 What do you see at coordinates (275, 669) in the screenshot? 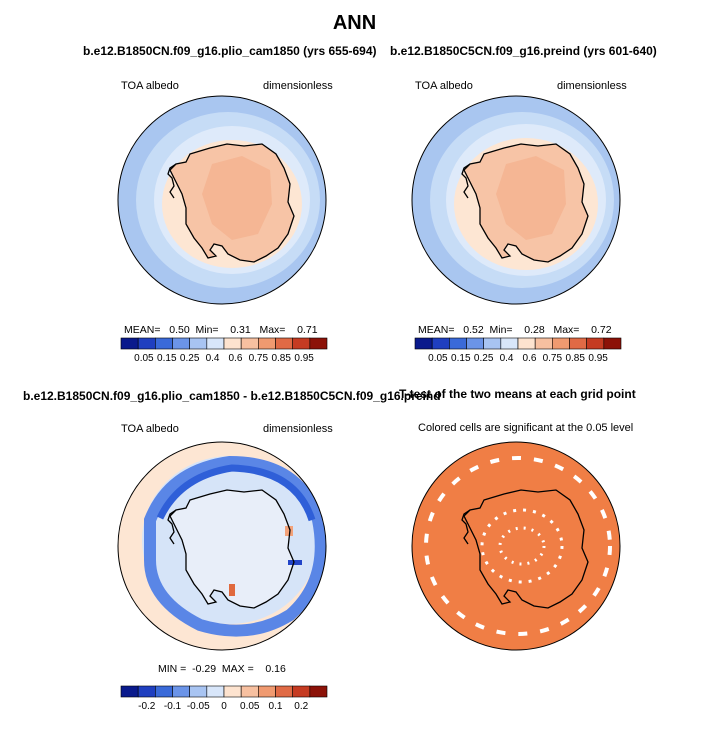
I see `max-value: 0.16` at bounding box center [275, 669].